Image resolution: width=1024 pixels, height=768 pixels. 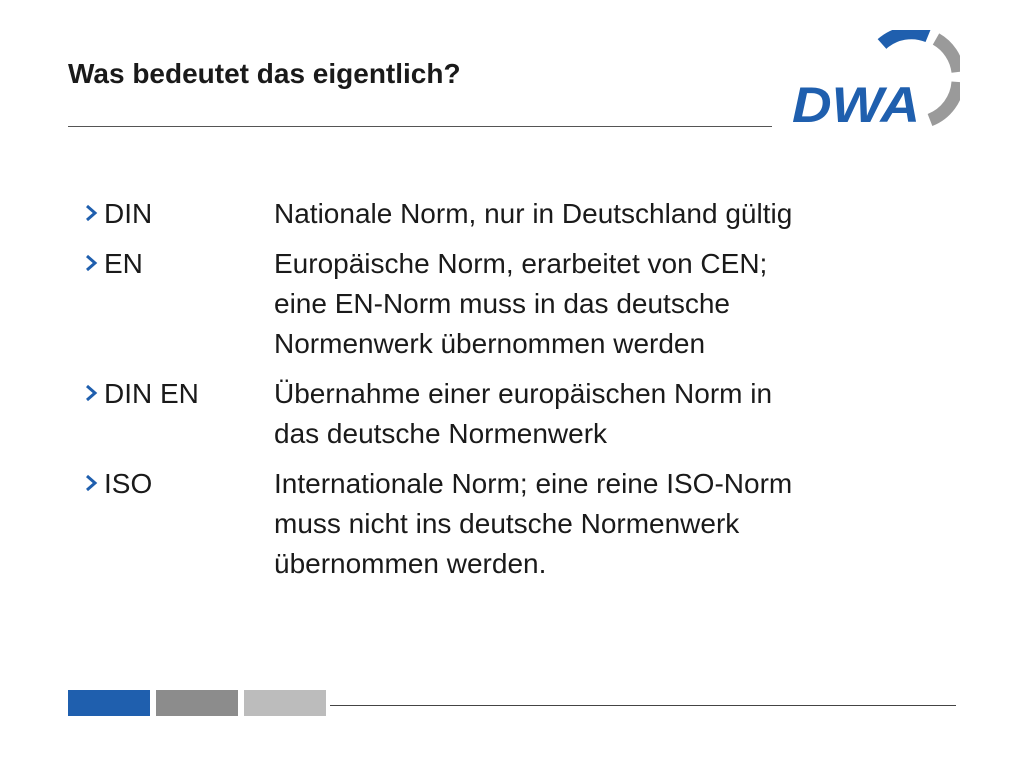 What do you see at coordinates (643, 705) in the screenshot?
I see `footer-rule` at bounding box center [643, 705].